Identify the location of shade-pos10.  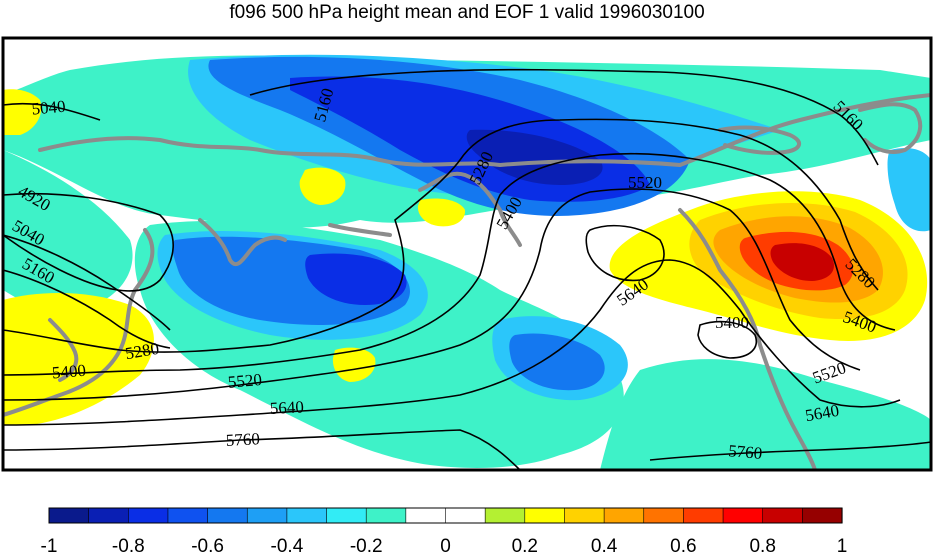
(802, 262).